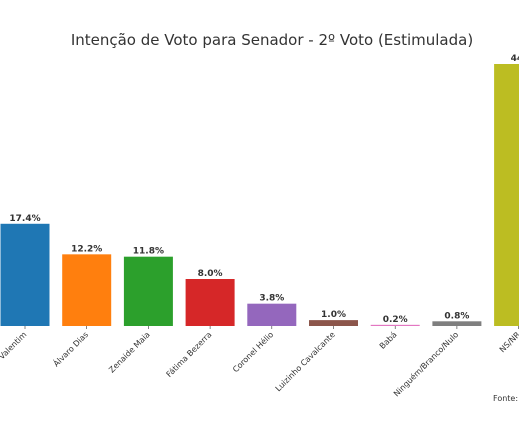 The height and width of the screenshot is (440, 519). What do you see at coordinates (388, 340) in the screenshot?
I see `x-tick-label: Babá` at bounding box center [388, 340].